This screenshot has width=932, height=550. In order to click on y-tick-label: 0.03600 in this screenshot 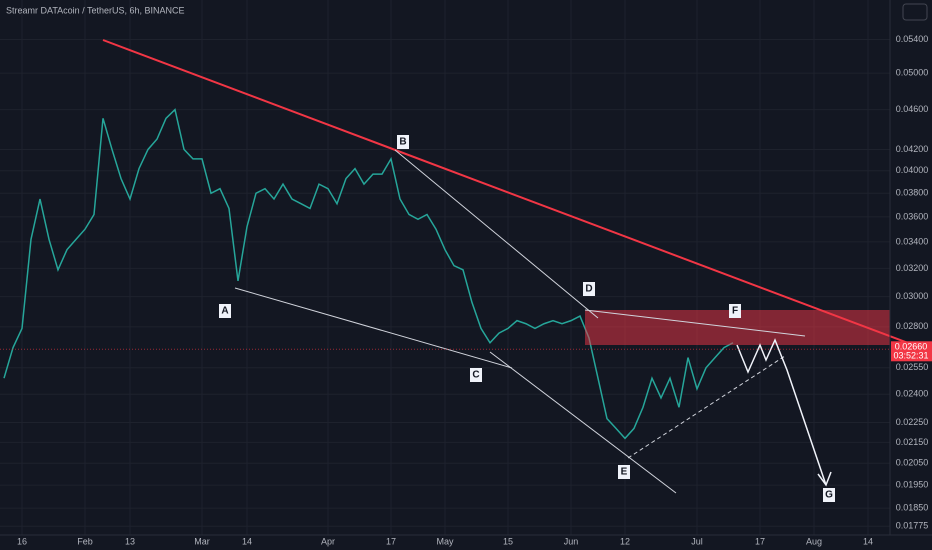, I will do `click(912, 216)`.